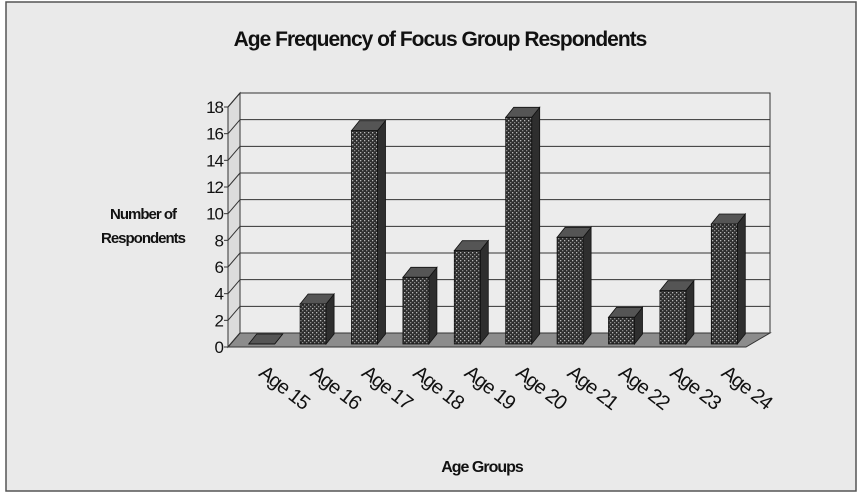  Describe the element at coordinates (214, 107) in the screenshot. I see `y-tick-label: 18` at that location.